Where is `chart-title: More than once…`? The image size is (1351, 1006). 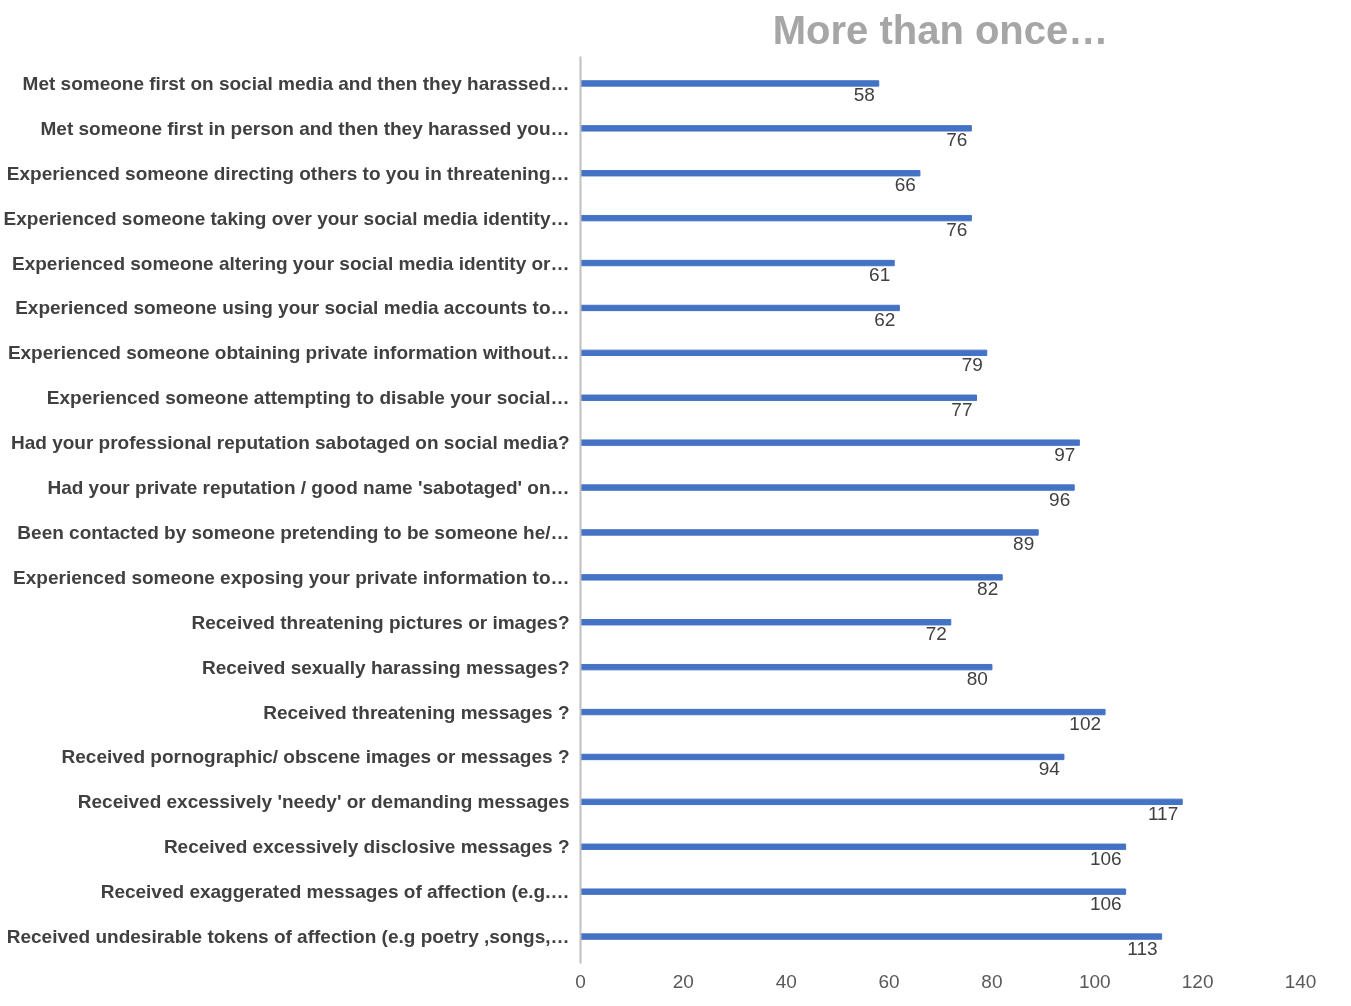 chart-title: More than once… is located at coordinates (940, 29).